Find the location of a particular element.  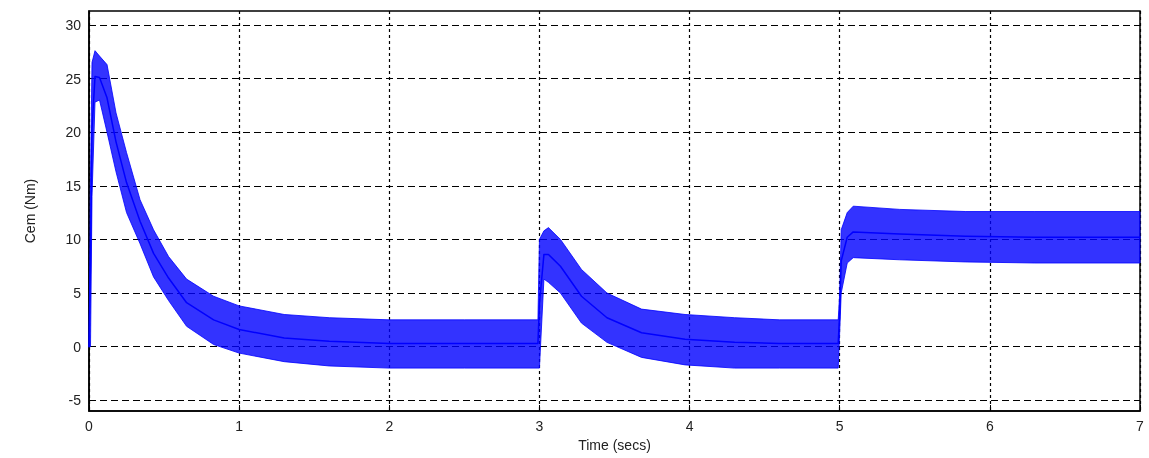

y-tick-label: -5 is located at coordinates (75, 400).